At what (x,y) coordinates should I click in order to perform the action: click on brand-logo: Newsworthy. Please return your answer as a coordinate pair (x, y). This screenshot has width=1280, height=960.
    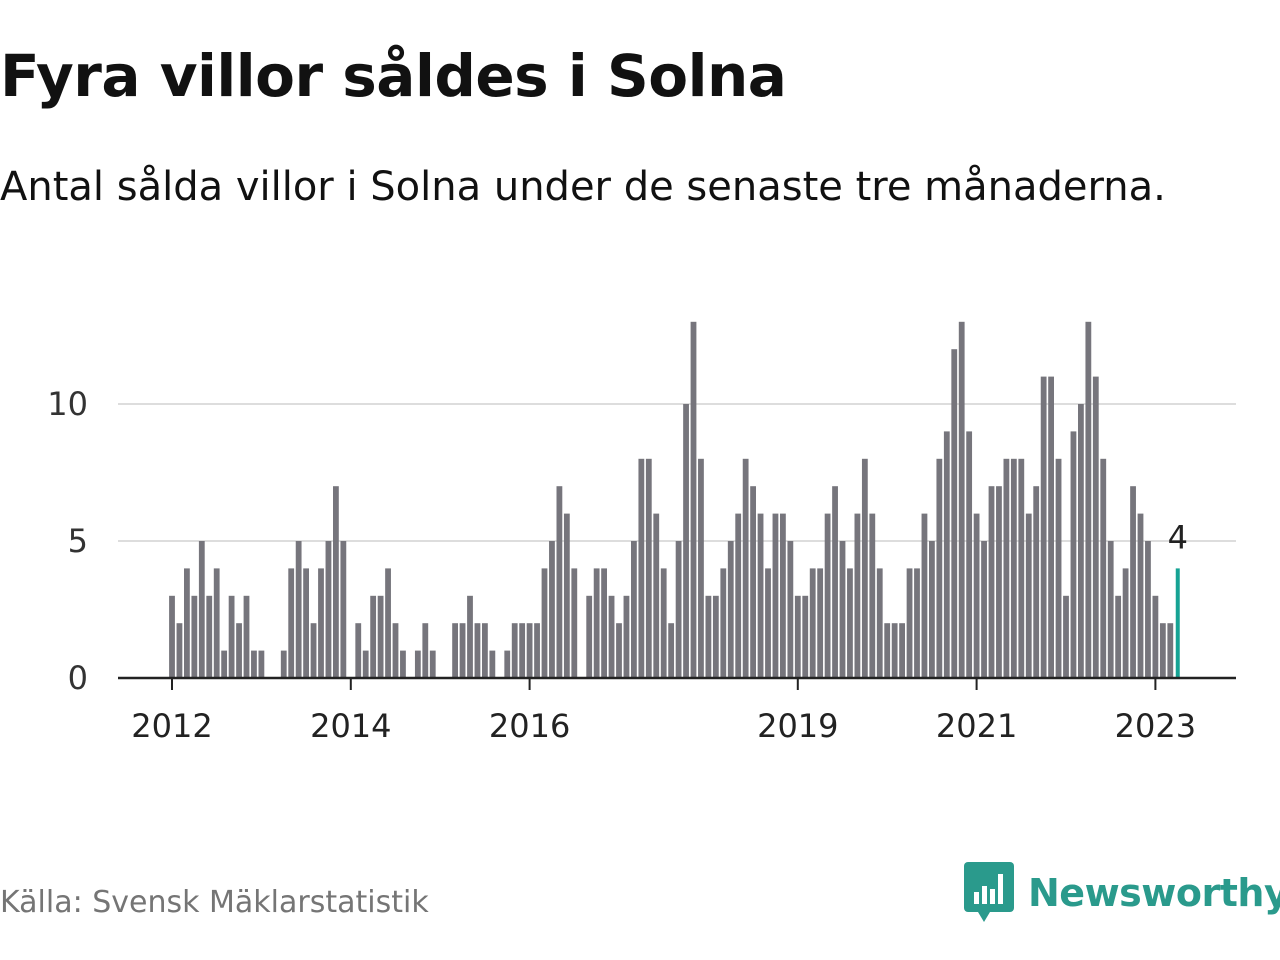
    Looking at the image, I should click on (1122, 893).